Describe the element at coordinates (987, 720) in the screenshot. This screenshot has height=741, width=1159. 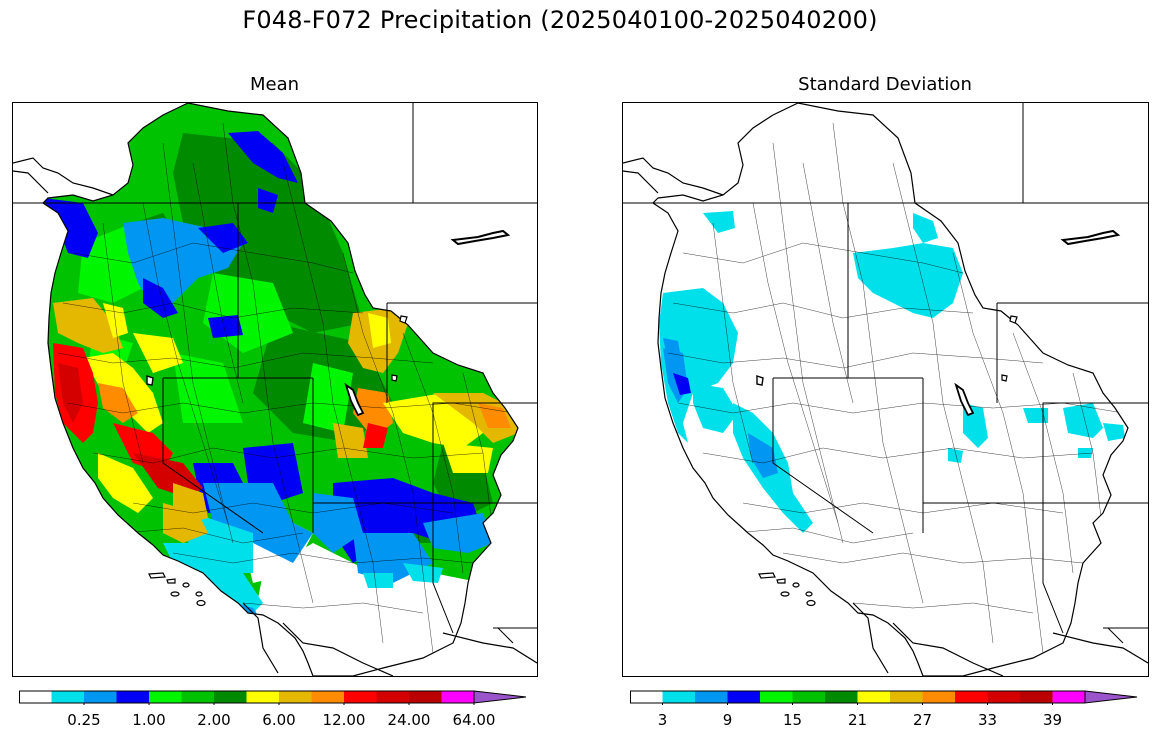
I see `colorbar-tick-label: 33` at that location.